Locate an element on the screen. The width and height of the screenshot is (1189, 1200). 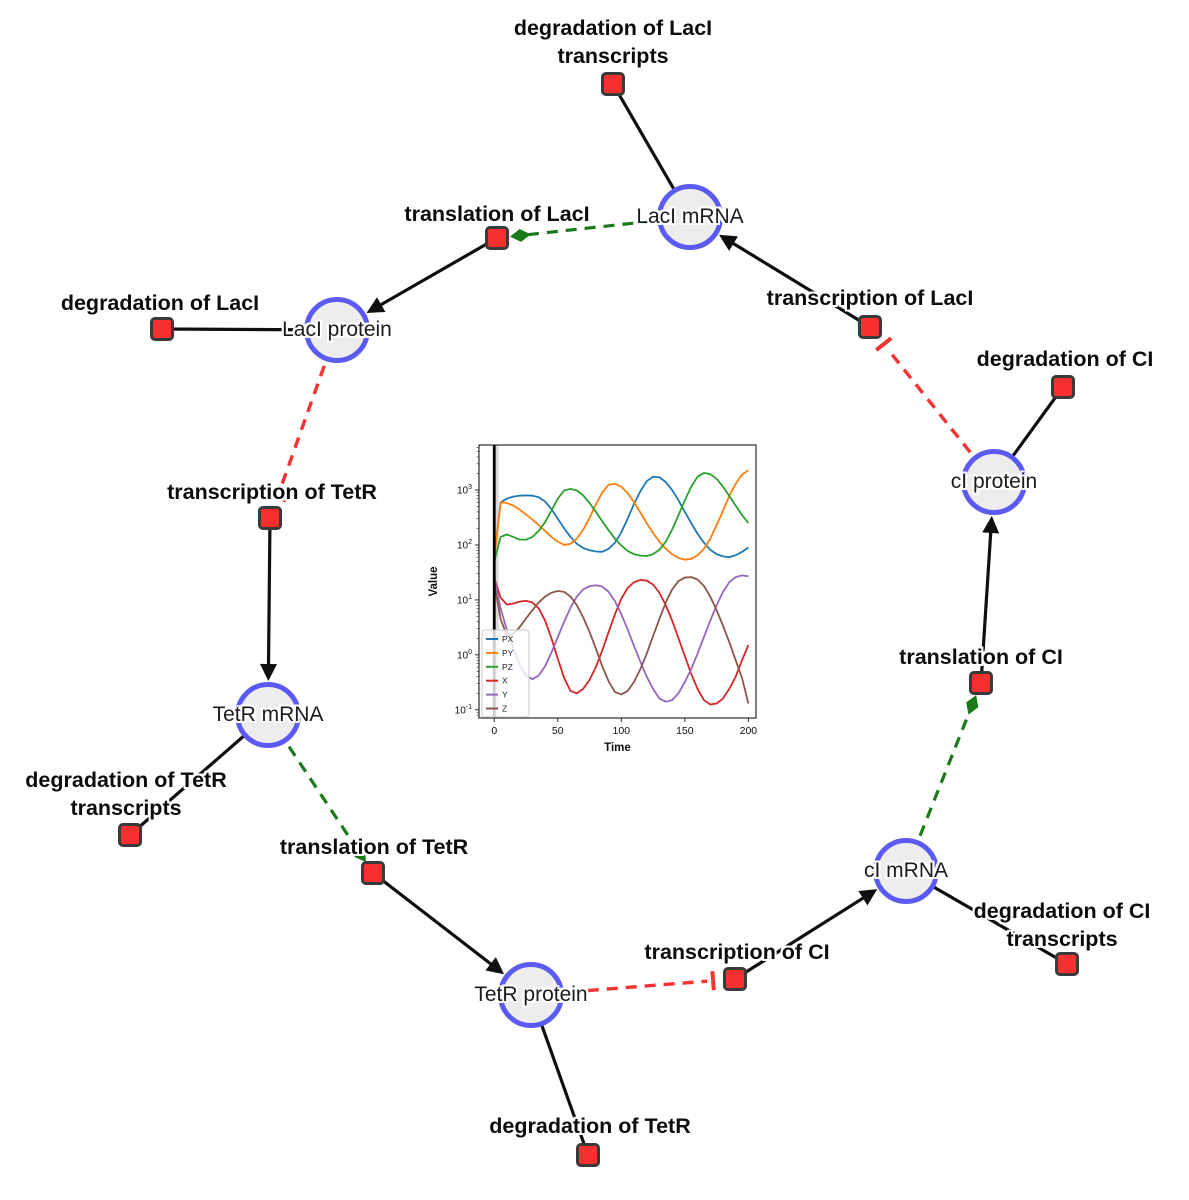
species-node-laci-mrna: LacI mRNA is located at coordinates (690, 217).